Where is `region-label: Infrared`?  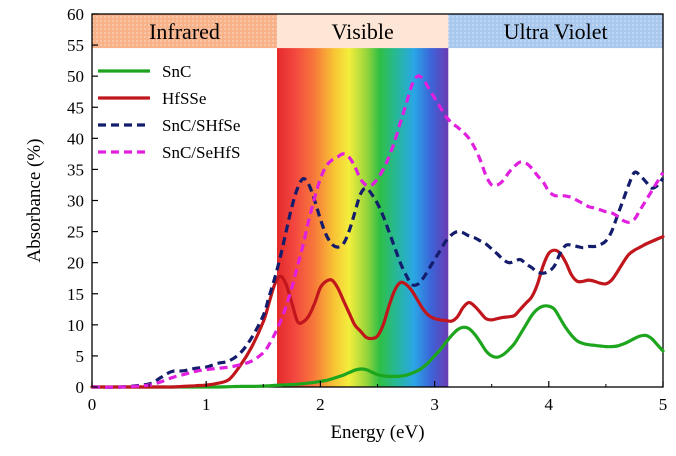
region-label: Infrared is located at coordinates (184, 31).